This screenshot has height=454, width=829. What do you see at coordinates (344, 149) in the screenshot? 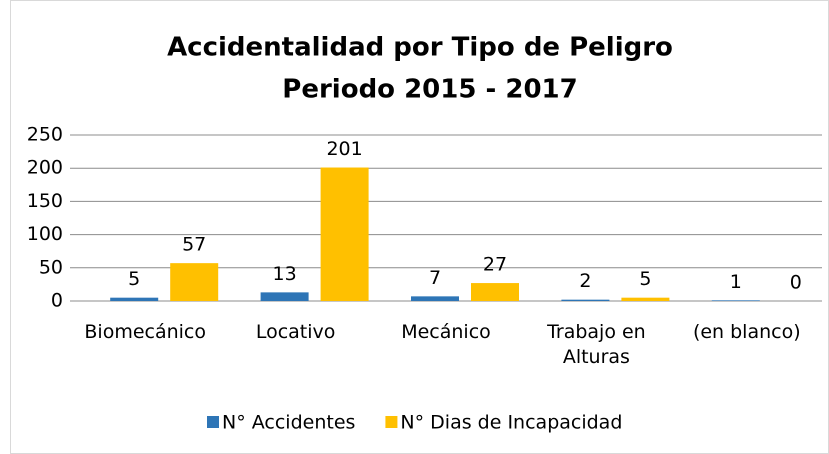
I see `data-label: 201` at bounding box center [344, 149].